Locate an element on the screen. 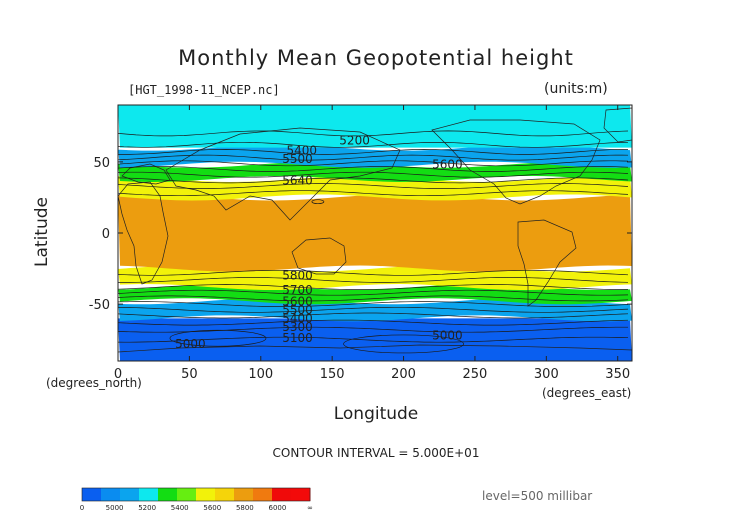  x-tick-label-6: 300 is located at coordinates (546, 374).